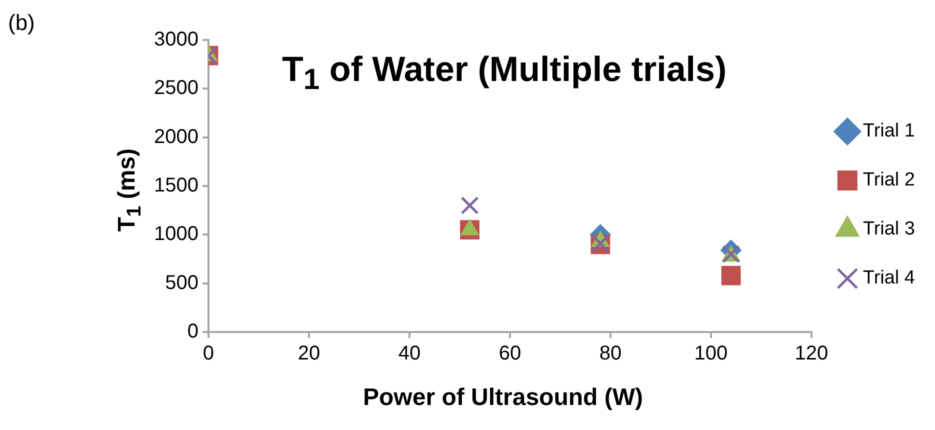 The height and width of the screenshot is (430, 935). What do you see at coordinates (176, 185) in the screenshot?
I see `y-tick-label: 1500` at bounding box center [176, 185].